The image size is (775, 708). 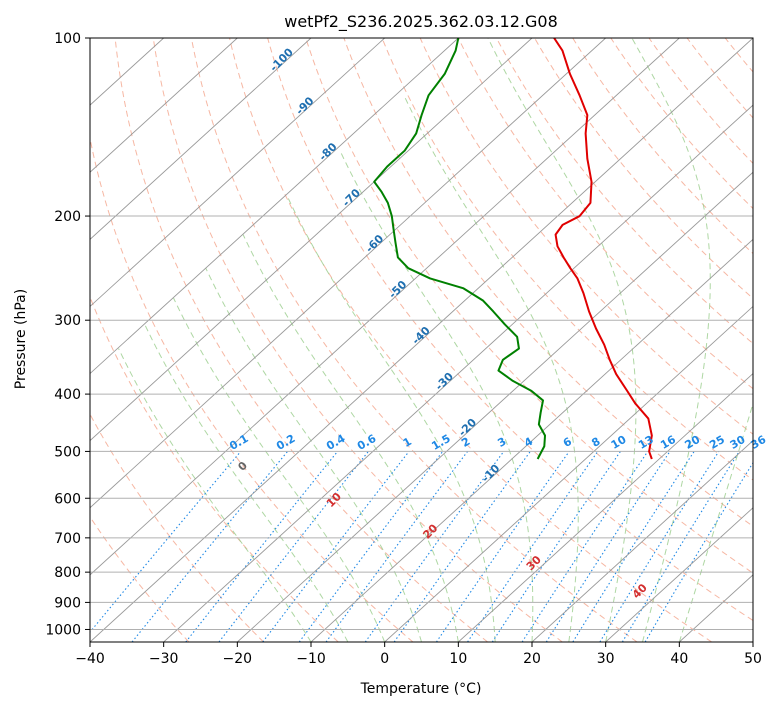 What do you see at coordinates (67, 573) in the screenshot?
I see `y-tick-label: 800` at bounding box center [67, 573].